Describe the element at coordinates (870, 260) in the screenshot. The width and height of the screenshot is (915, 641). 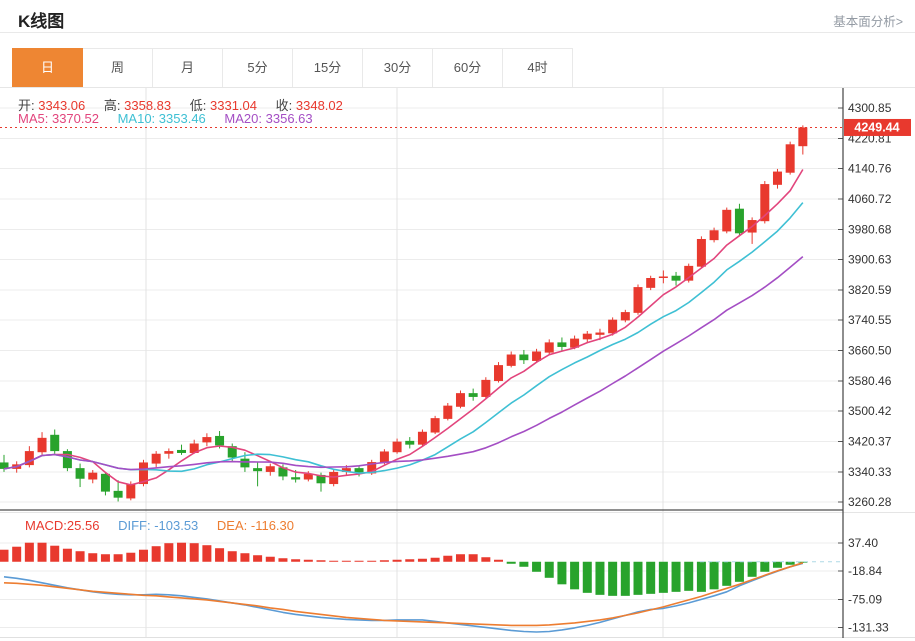
I see `svg-text: 3900.63` at that location.